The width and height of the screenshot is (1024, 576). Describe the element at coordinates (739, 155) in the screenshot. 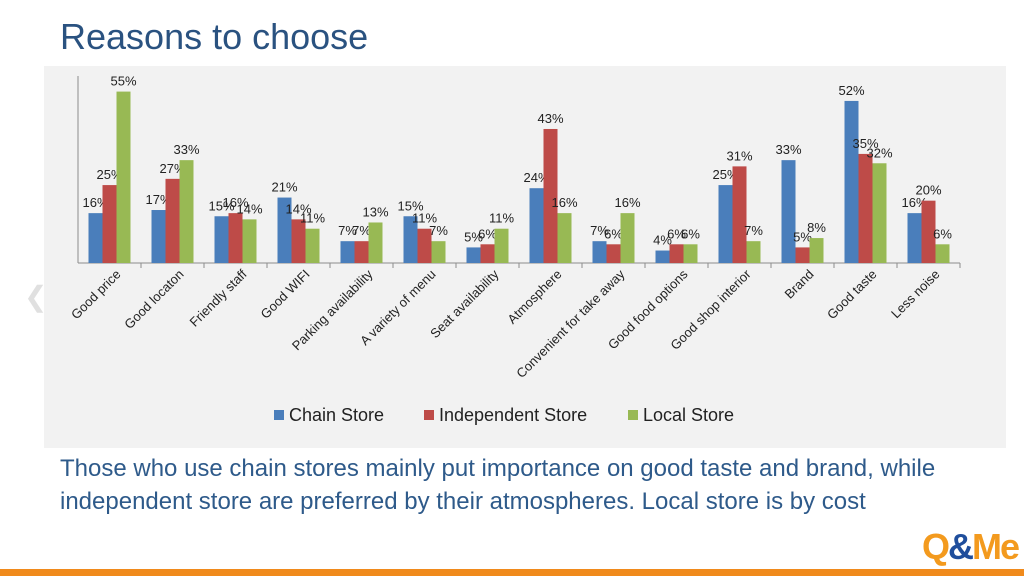

I see `data-label: 31%` at that location.